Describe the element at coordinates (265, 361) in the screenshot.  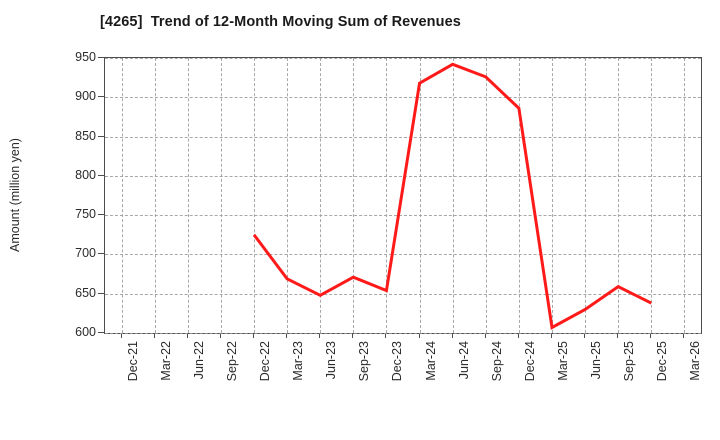
I see `x-axis-tick-label: Dec-22` at that location.